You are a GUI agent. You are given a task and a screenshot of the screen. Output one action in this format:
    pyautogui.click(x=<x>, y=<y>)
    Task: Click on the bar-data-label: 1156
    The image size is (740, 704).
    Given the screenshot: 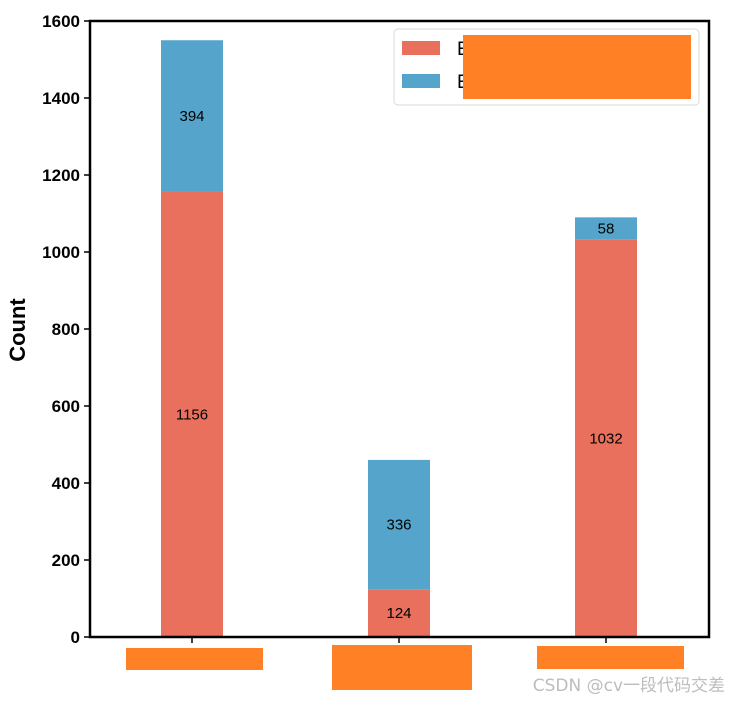 What is the action you would take?
    pyautogui.click(x=192, y=414)
    